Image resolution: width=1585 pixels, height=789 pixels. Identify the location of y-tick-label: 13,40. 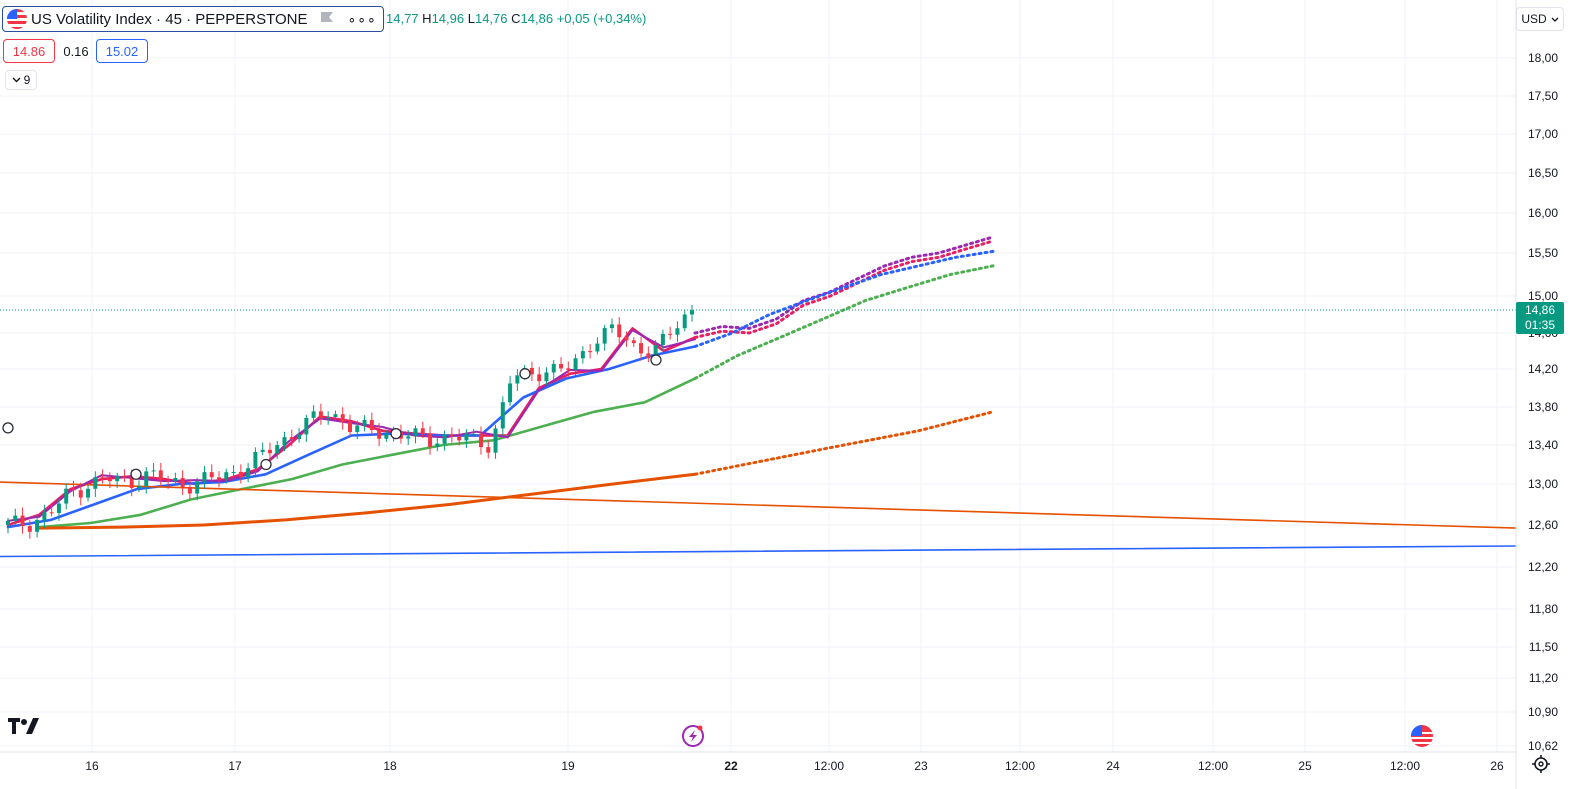
(1543, 445).